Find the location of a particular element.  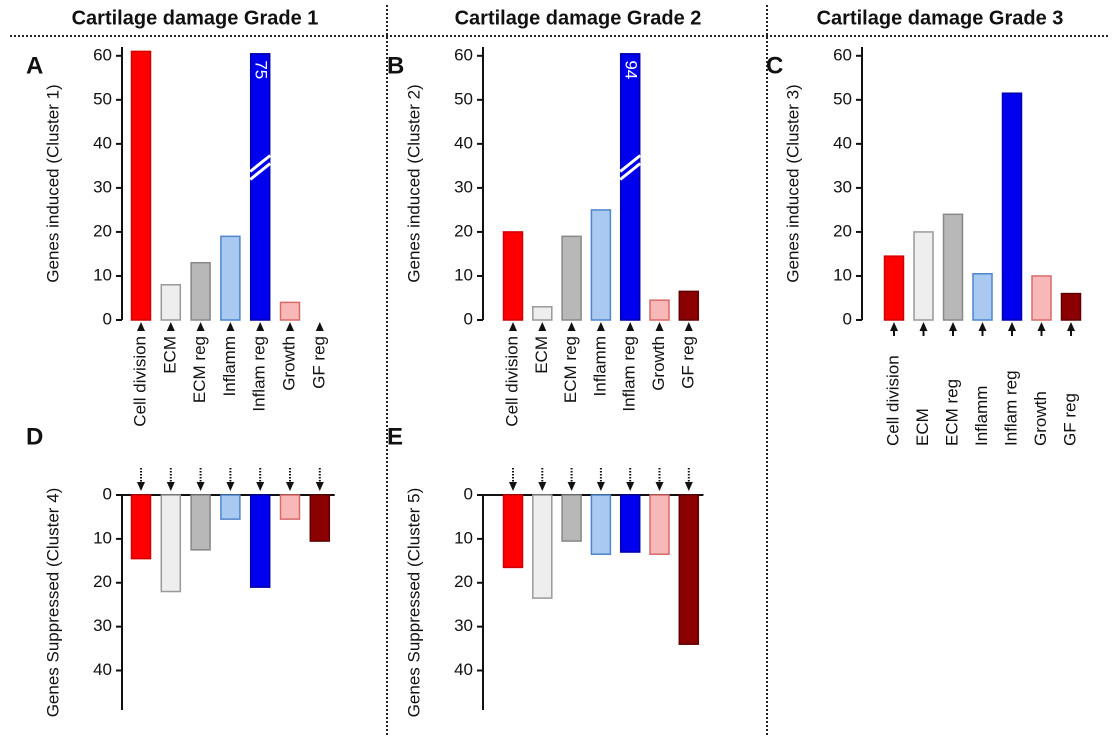

category-label: GF reg is located at coordinates (318, 362).